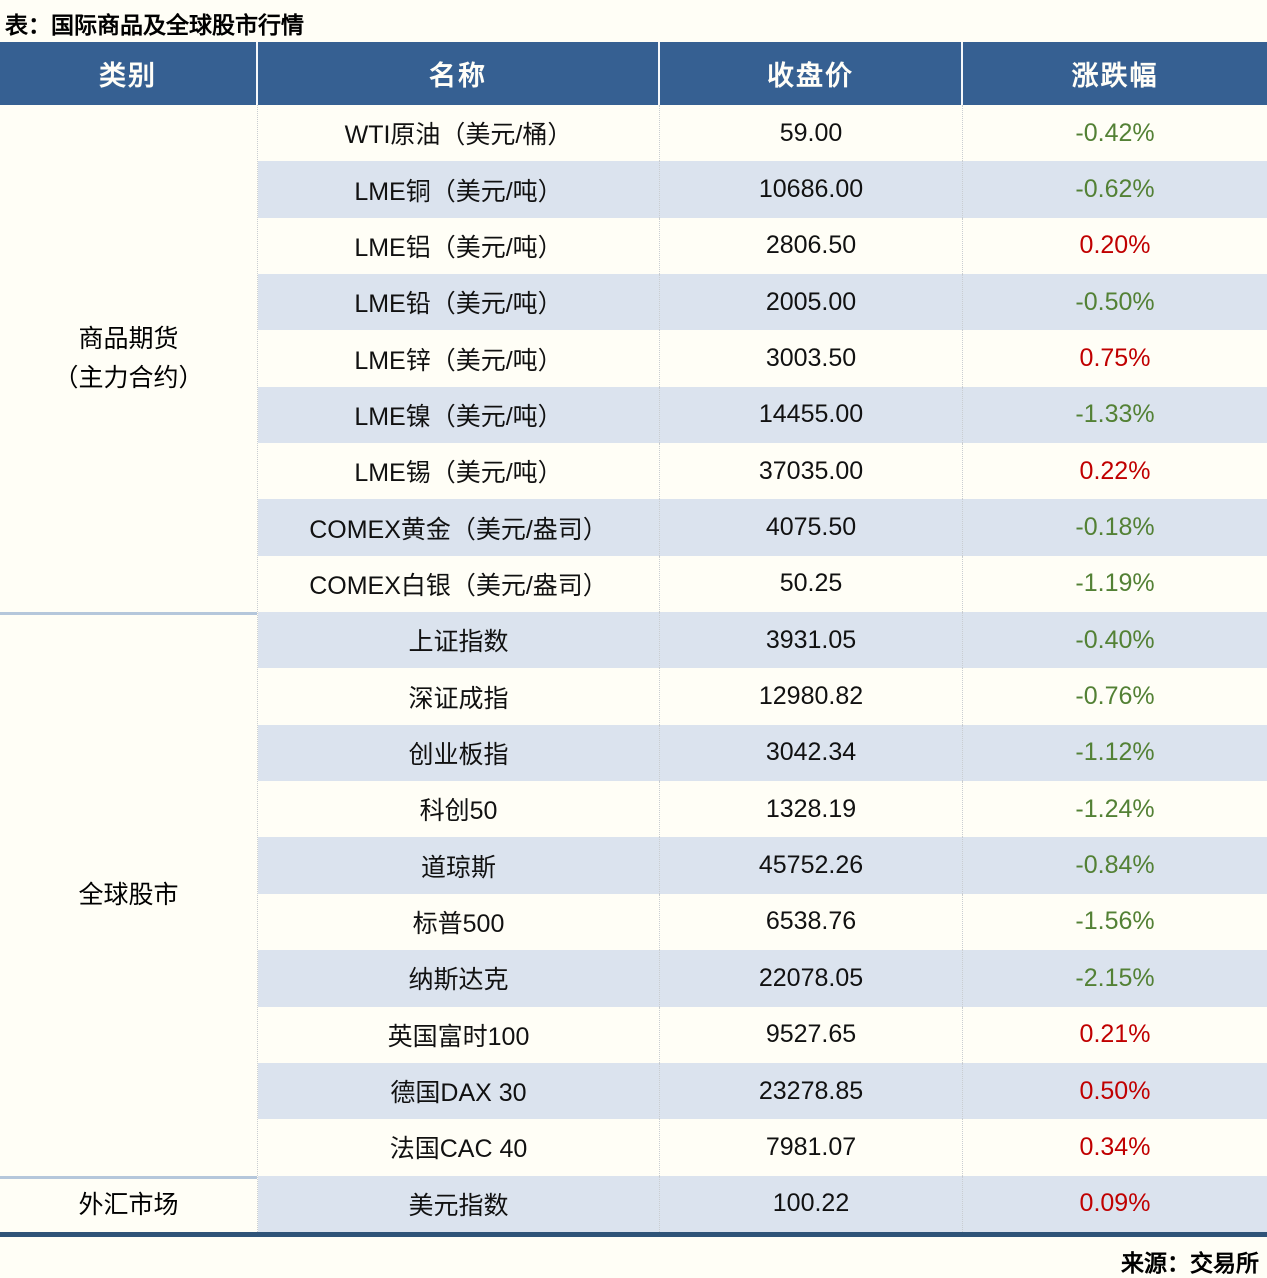 The height and width of the screenshot is (1278, 1267). I want to click on table-row: COMEX白银（美元/盎司） 50.25 -1.19%, so click(762, 584).